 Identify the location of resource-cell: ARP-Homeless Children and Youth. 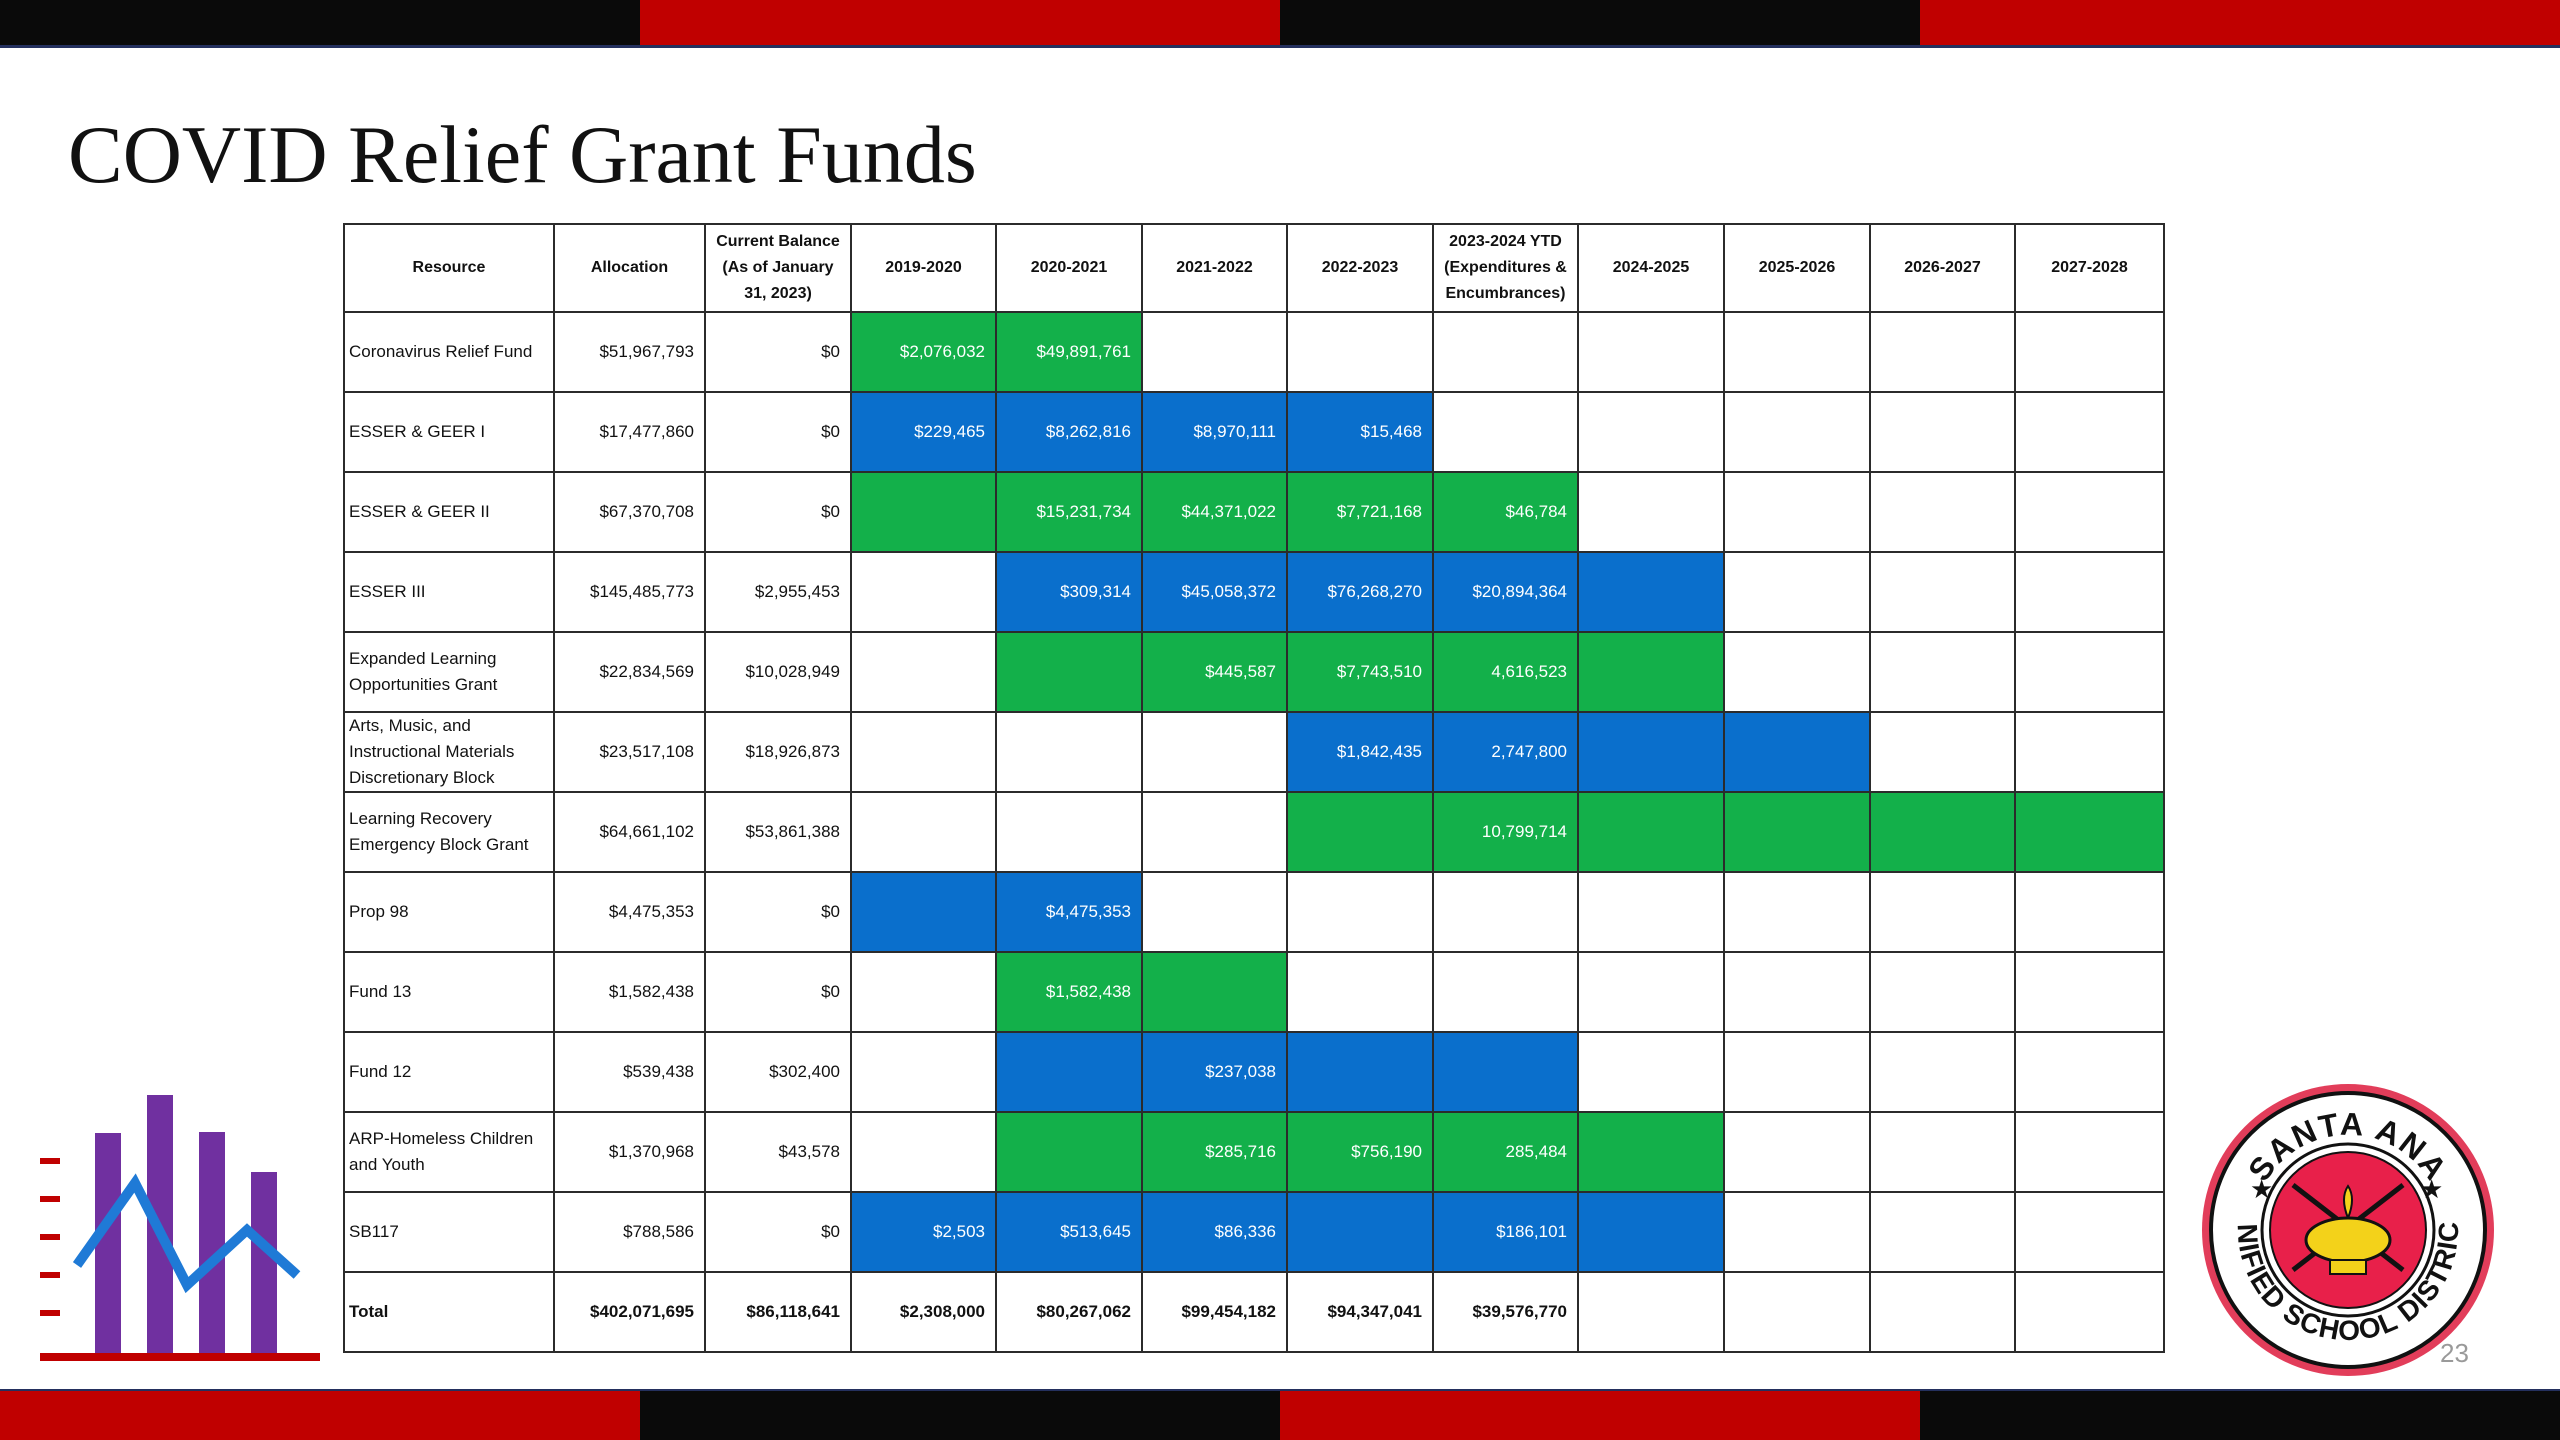
(449, 1152).